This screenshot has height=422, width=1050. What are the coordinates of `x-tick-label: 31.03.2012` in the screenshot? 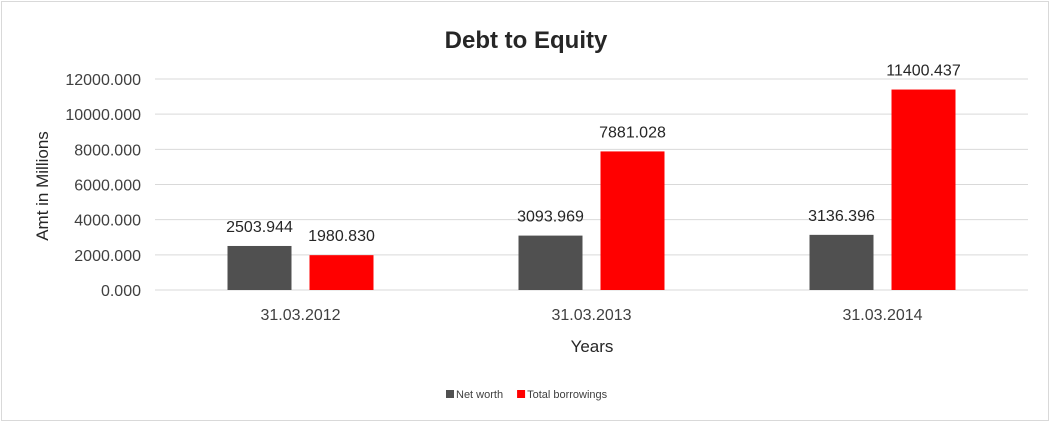 It's located at (300, 315).